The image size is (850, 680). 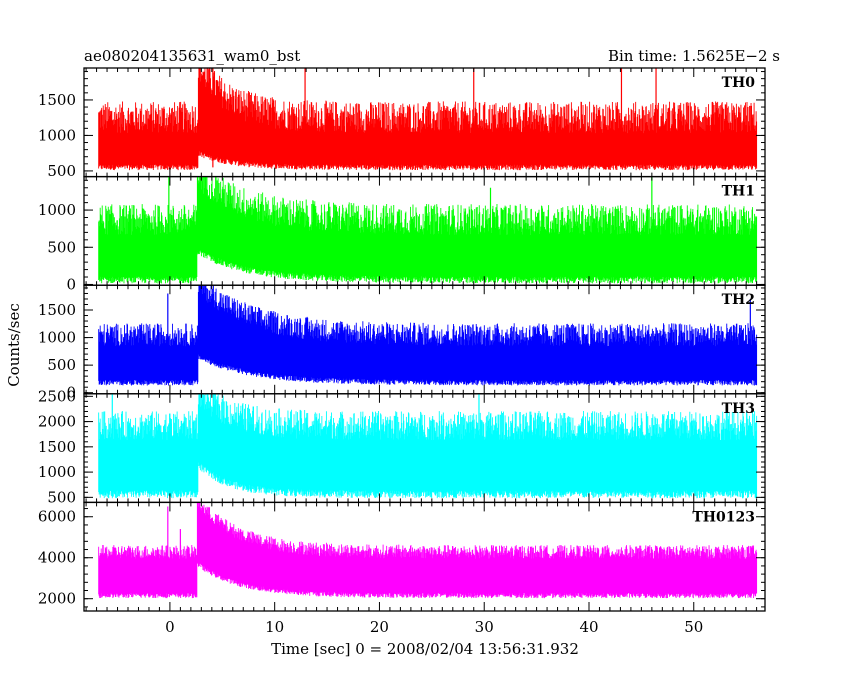 What do you see at coordinates (738, 300) in the screenshot?
I see `panel-label: TH2` at bounding box center [738, 300].